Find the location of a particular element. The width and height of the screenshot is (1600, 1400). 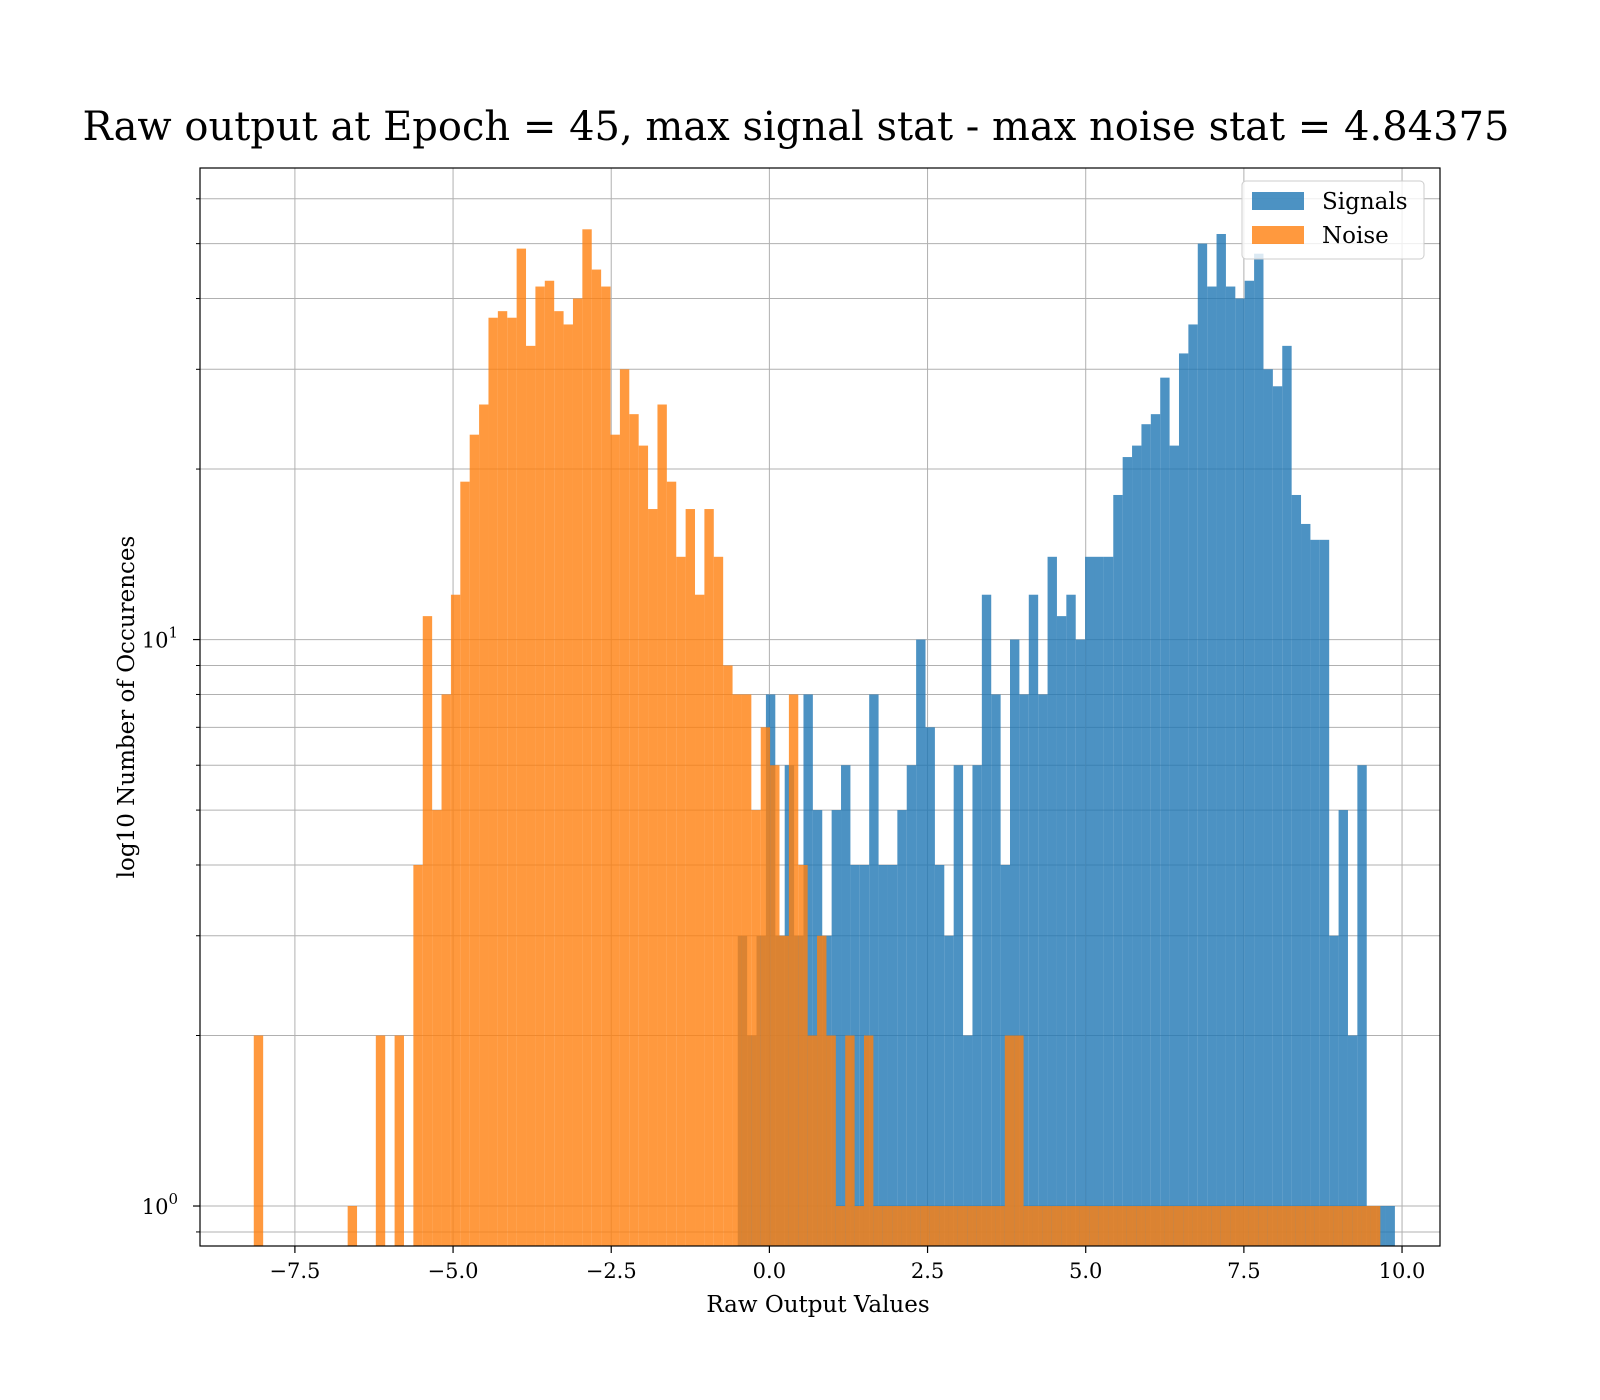

y-tick-label: 10⁰ is located at coordinates (160, 1204).